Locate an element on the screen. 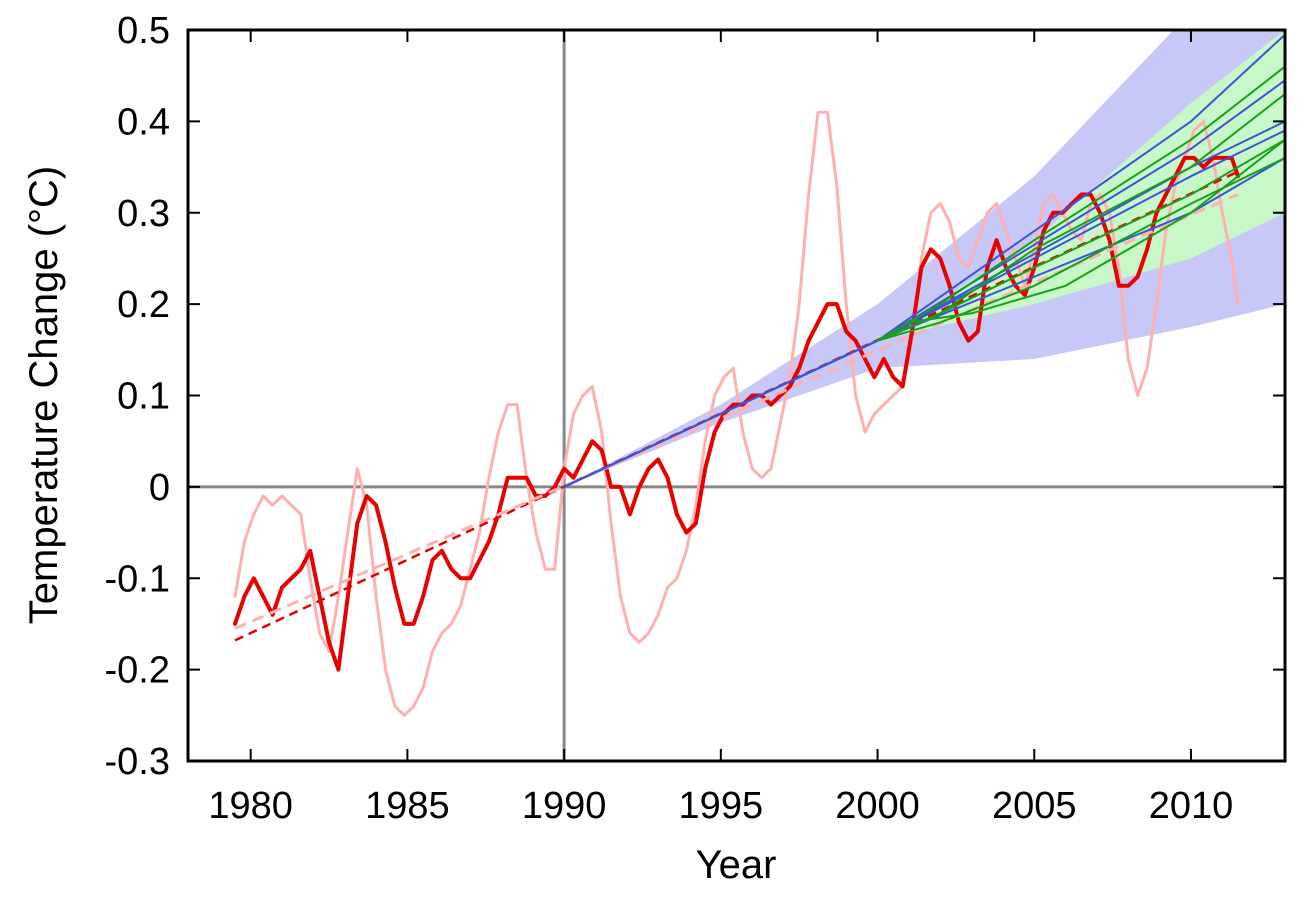 The image size is (1297, 899). x-tick-label: 1995 is located at coordinates (721, 806).